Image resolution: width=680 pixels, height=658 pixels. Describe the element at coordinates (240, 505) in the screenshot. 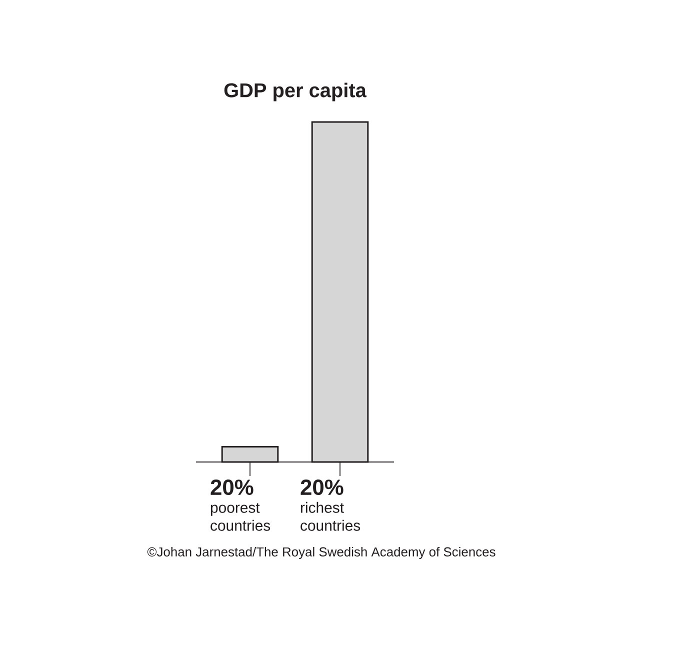

I see `x-tick-label: 20% poorest countries` at that location.